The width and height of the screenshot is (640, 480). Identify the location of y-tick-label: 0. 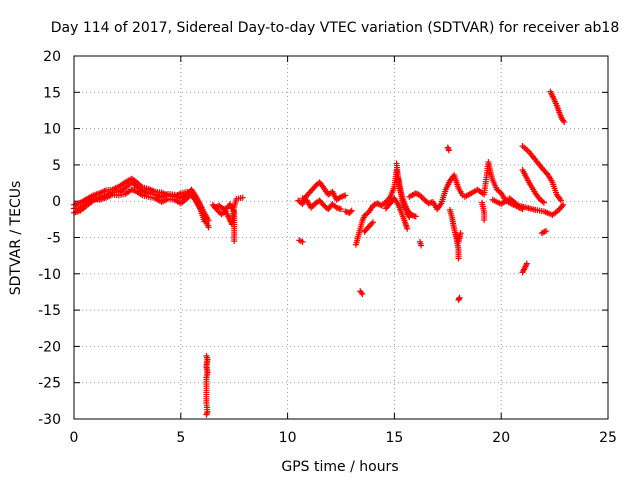
(56, 202).